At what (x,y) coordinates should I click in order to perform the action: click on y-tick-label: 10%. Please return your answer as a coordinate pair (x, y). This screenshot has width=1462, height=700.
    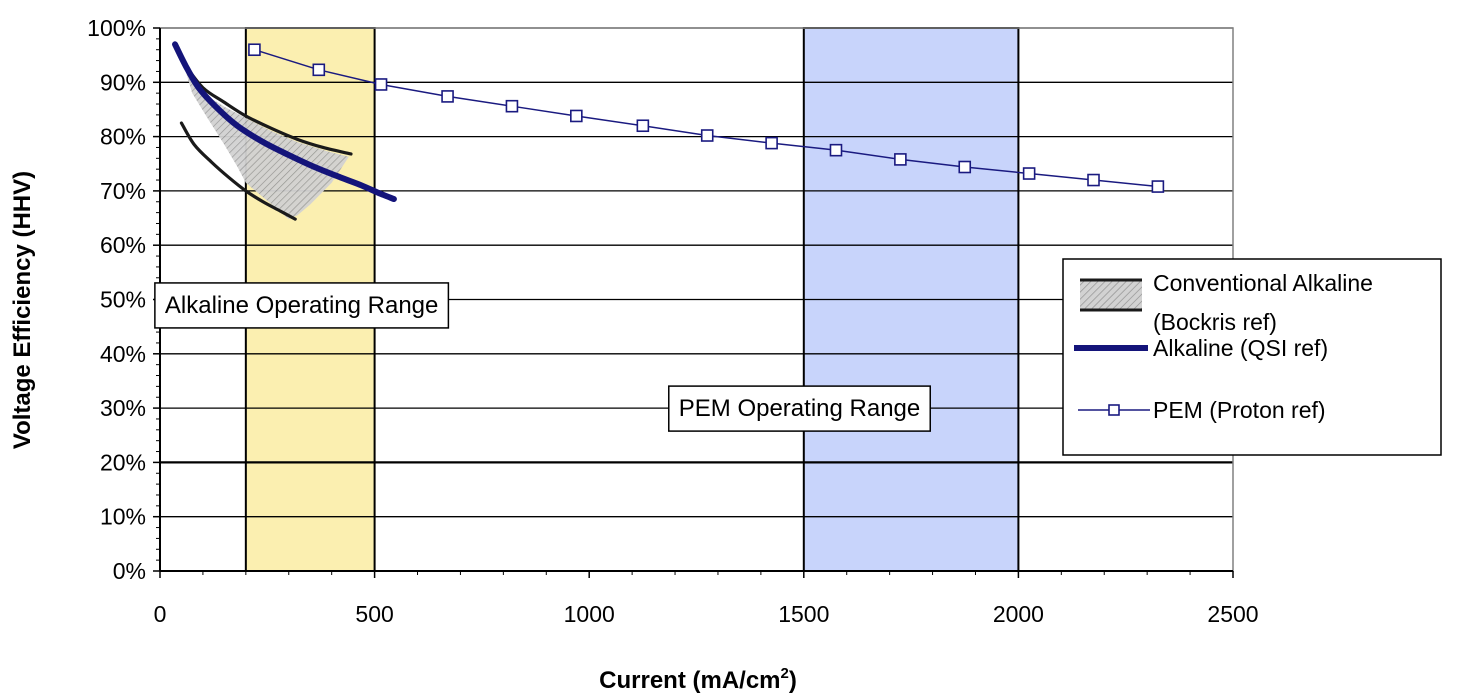
    Looking at the image, I should click on (123, 517).